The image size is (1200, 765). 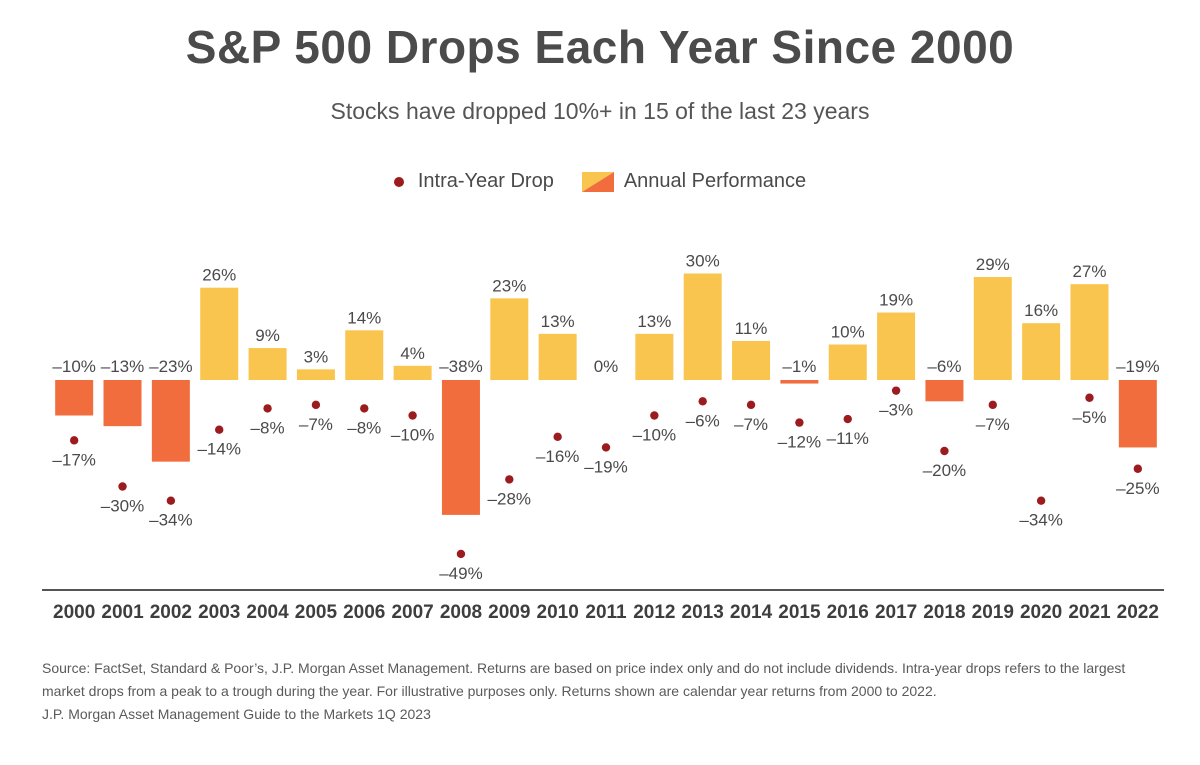 I want to click on x-tick-2015: 2015, so click(x=799, y=612).